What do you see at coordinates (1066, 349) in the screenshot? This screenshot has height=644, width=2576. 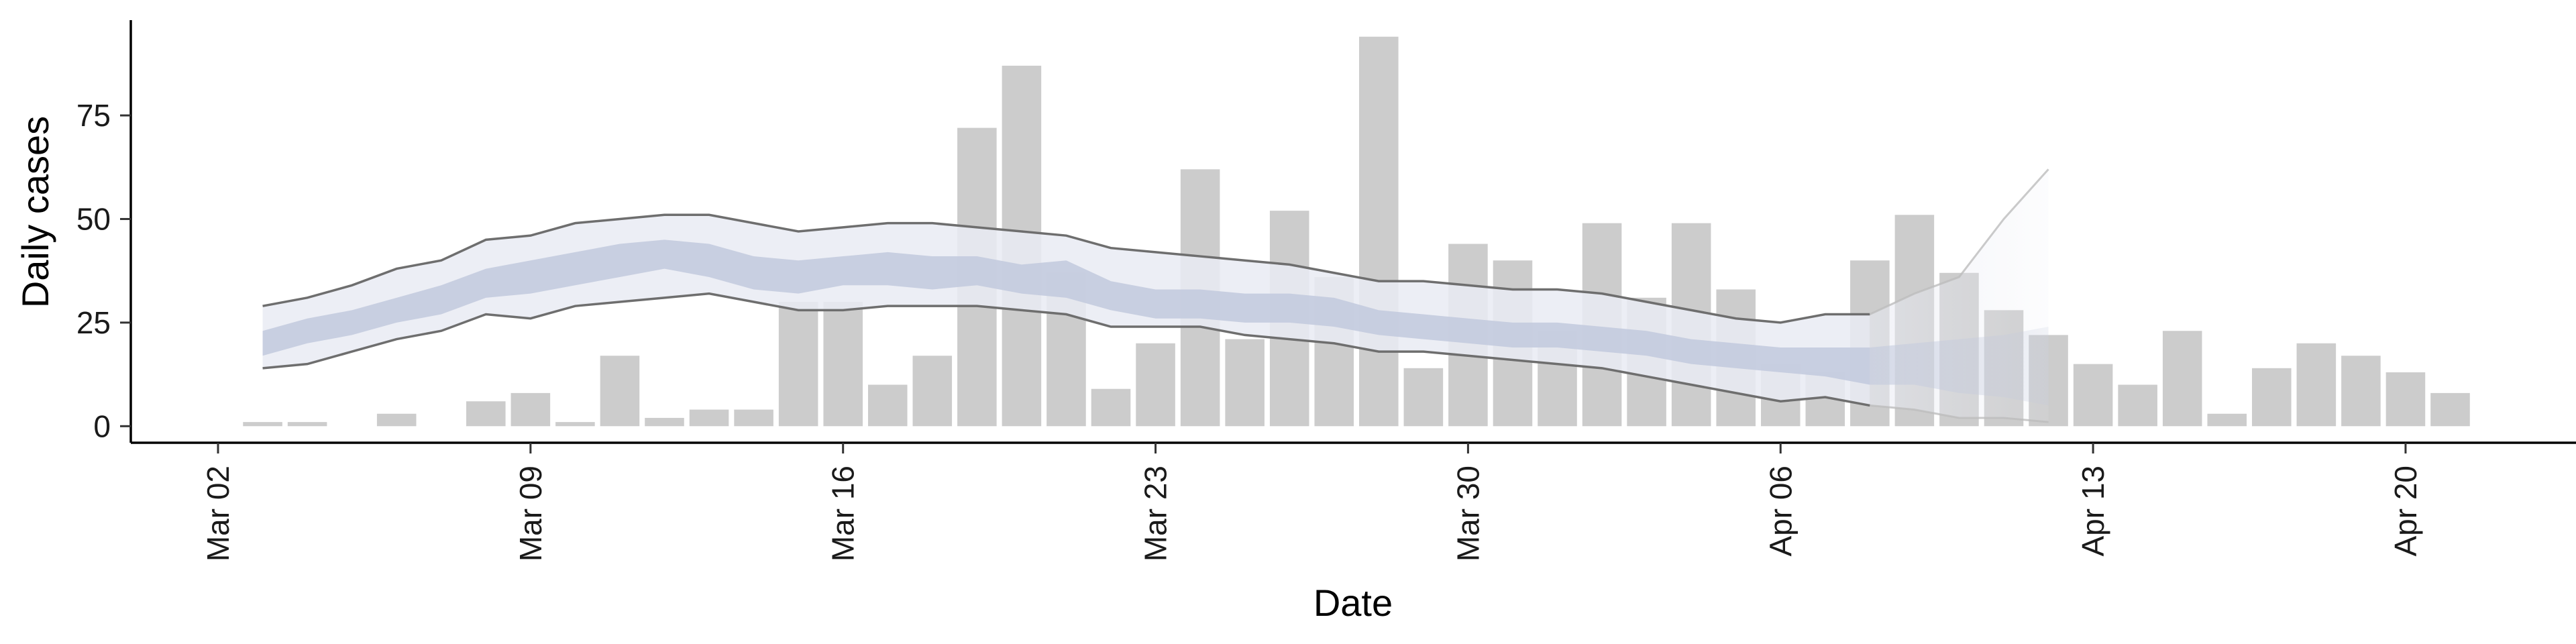 I see `lower-line-nowcast` at bounding box center [1066, 349].